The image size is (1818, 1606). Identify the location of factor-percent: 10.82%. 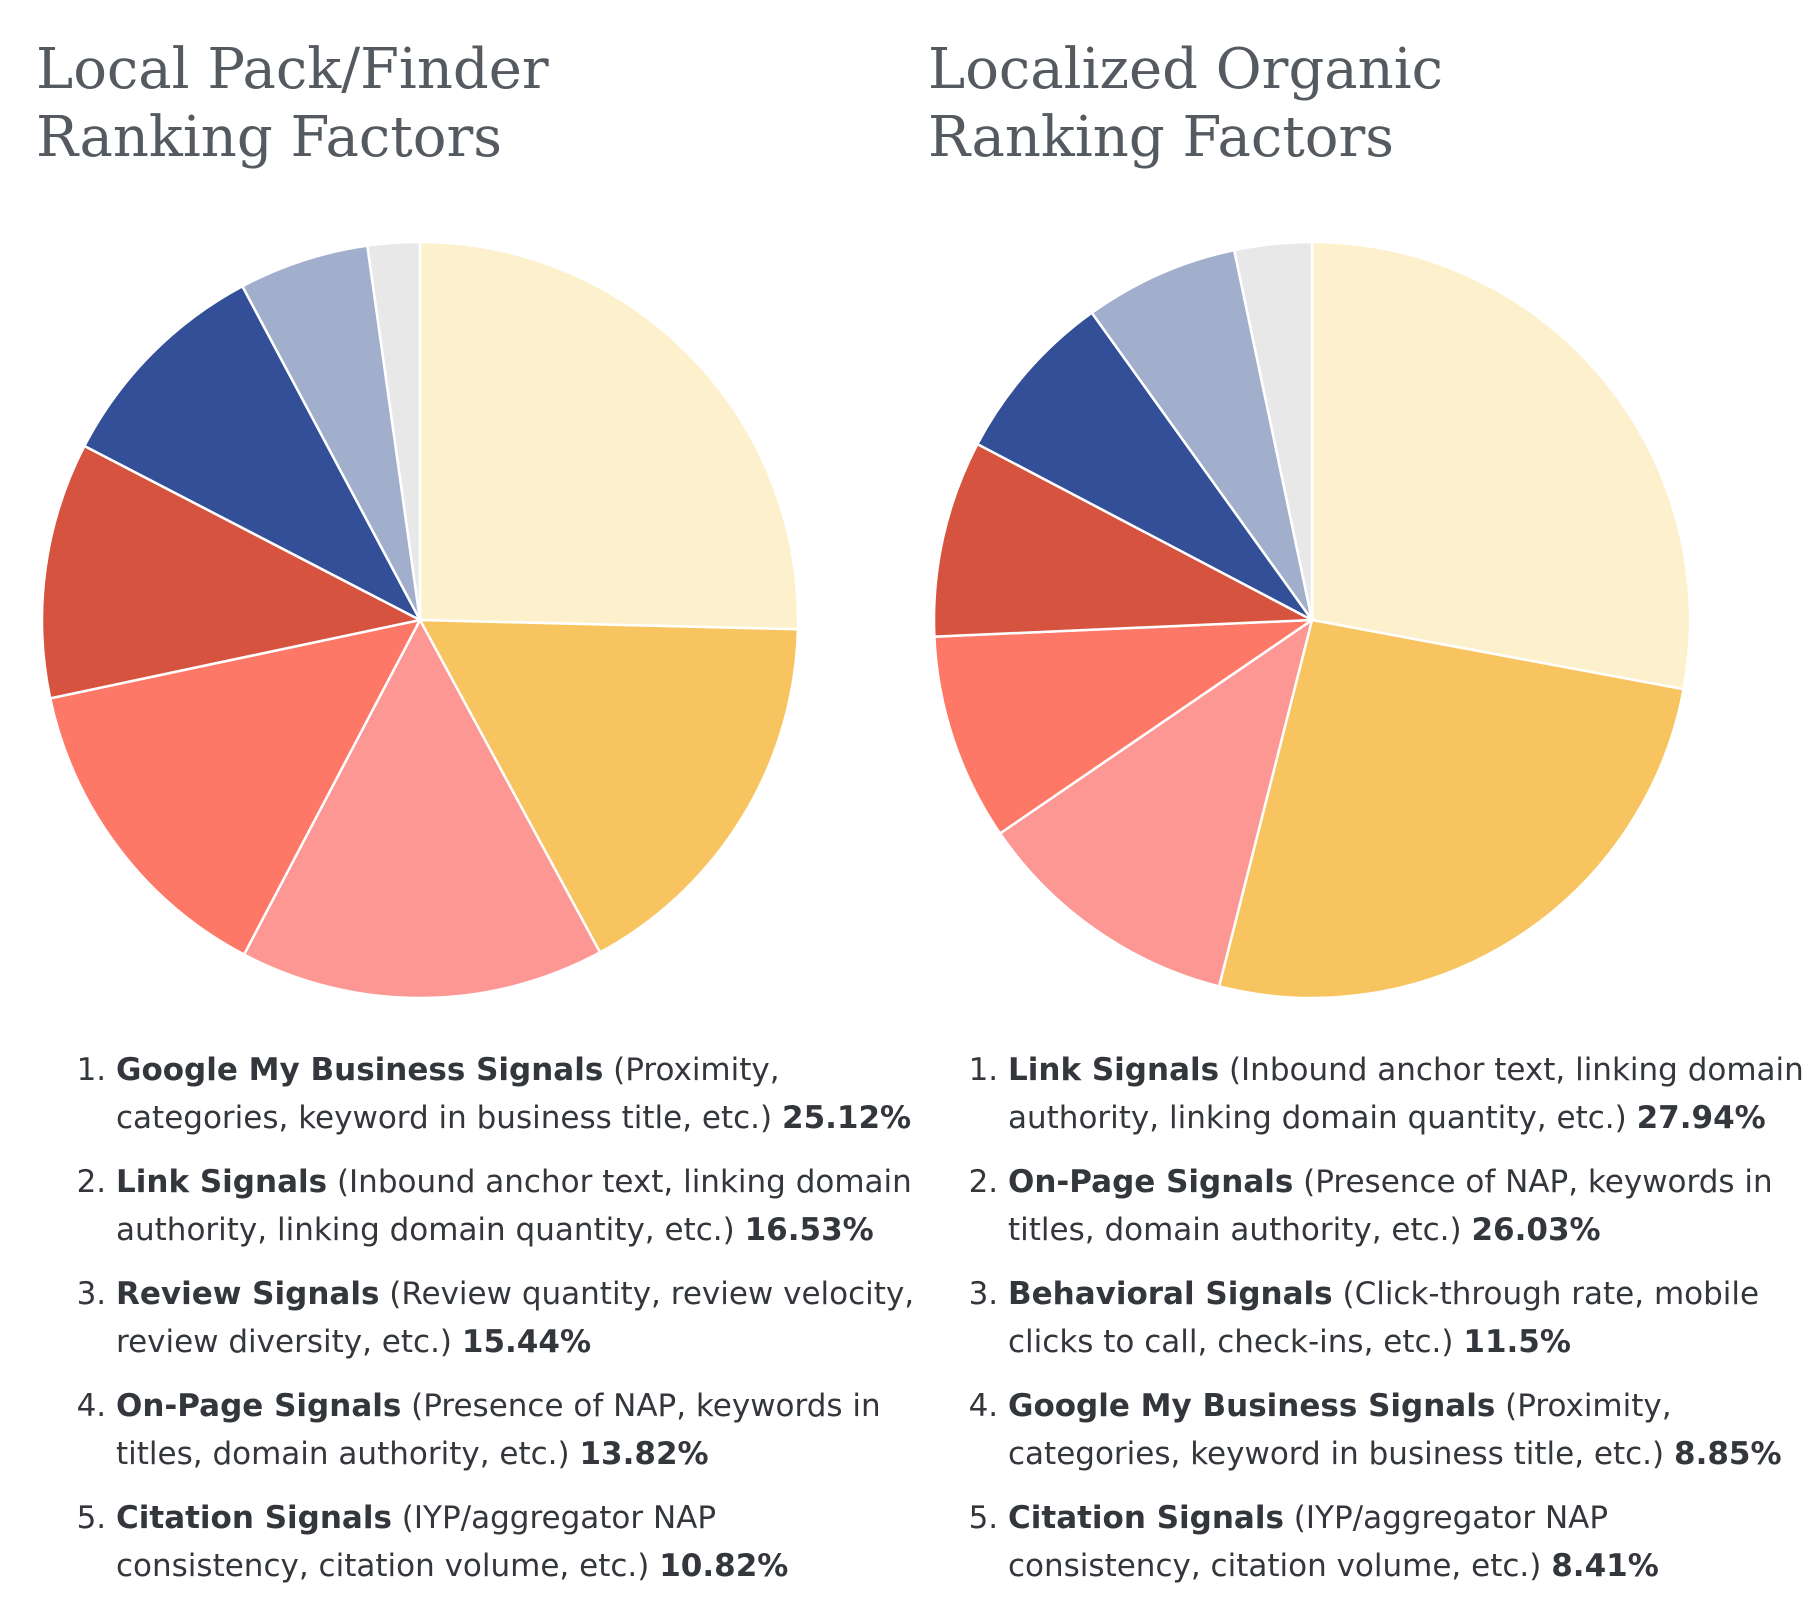
(724, 1566).